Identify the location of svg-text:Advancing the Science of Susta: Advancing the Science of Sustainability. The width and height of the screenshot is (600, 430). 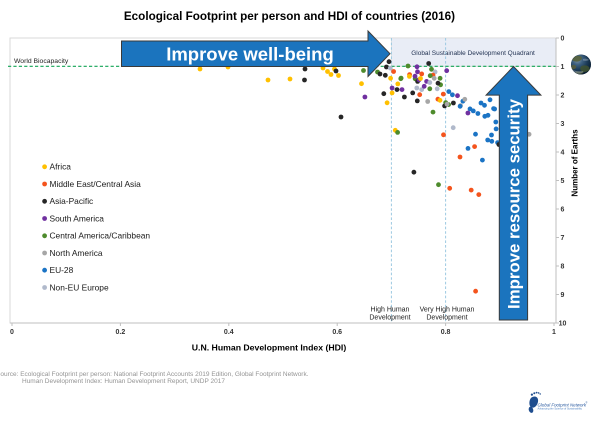
(560, 409).